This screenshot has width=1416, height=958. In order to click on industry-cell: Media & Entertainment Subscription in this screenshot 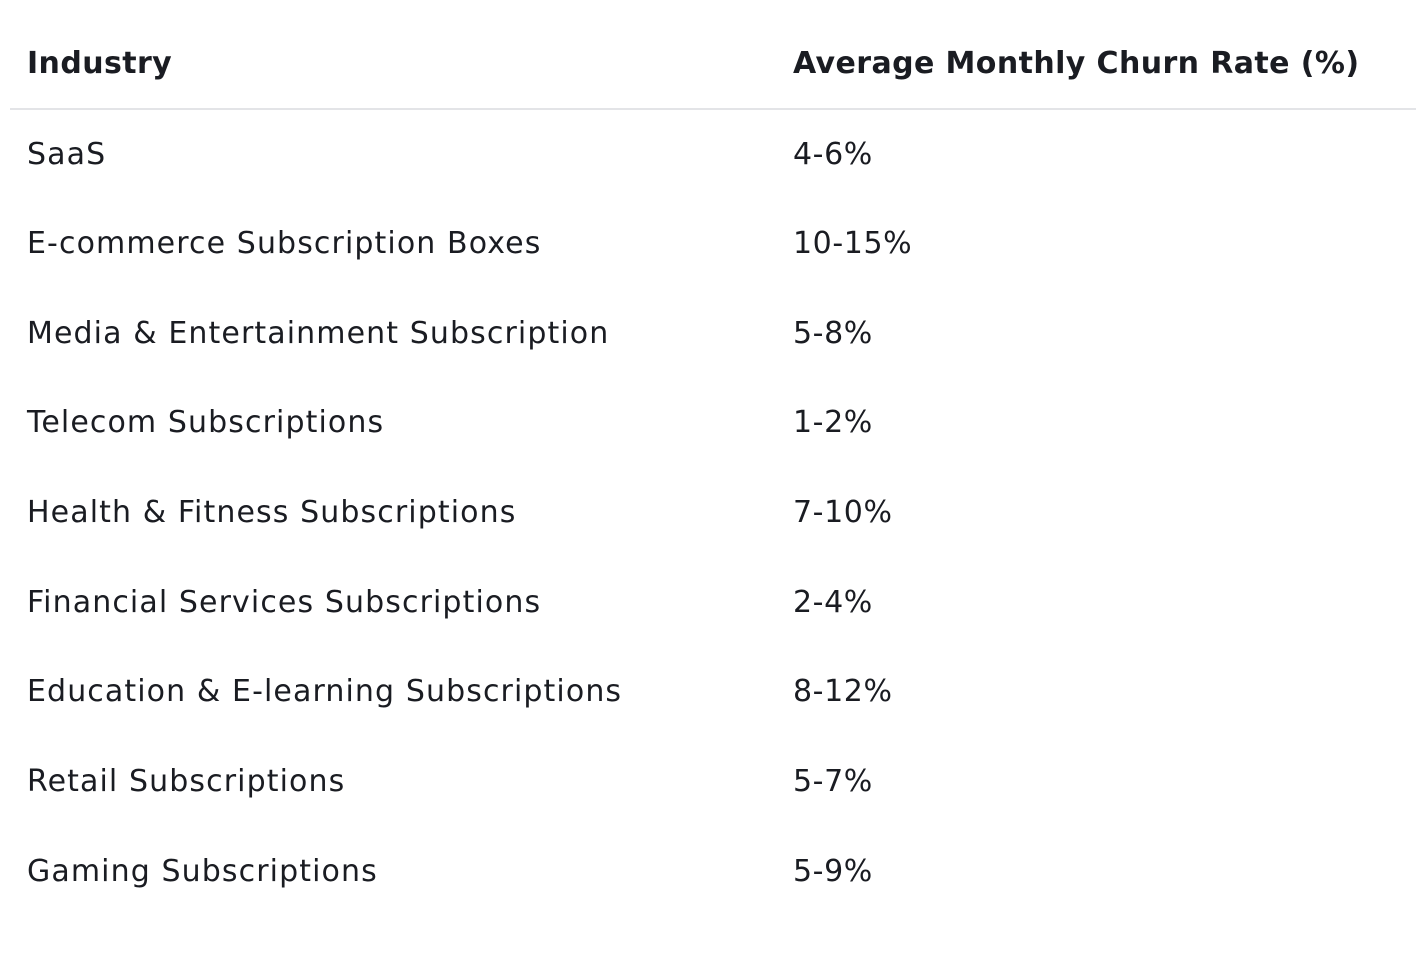, I will do `click(318, 333)`.